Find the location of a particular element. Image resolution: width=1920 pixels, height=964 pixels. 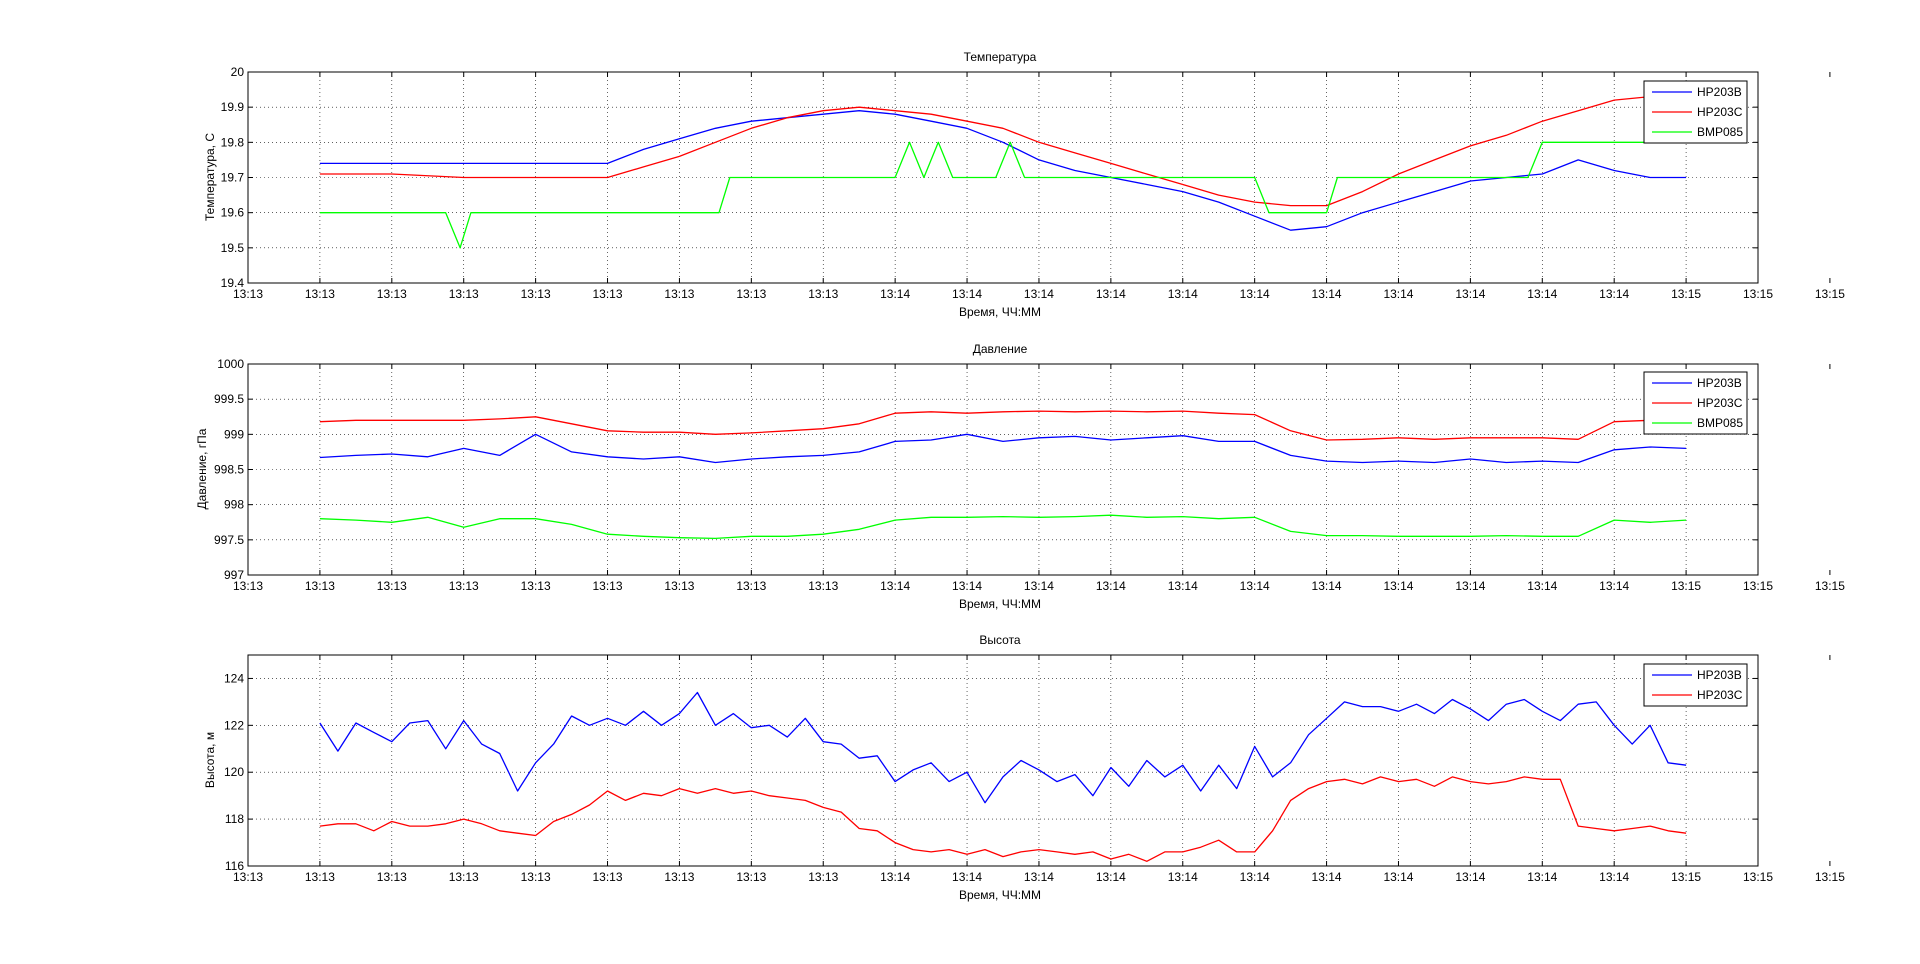

chart-title: Высота is located at coordinates (1000, 640).